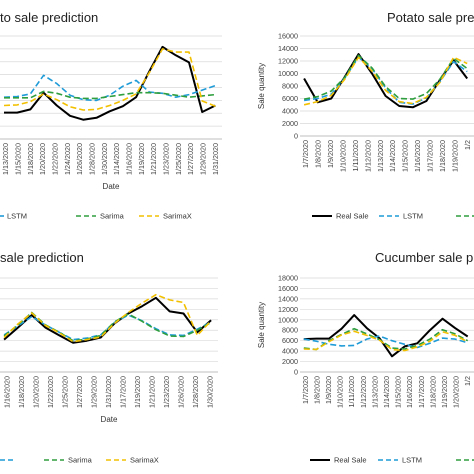  What do you see at coordinates (109, 419) in the screenshot?
I see `x-axis-label: Date` at bounding box center [109, 419].